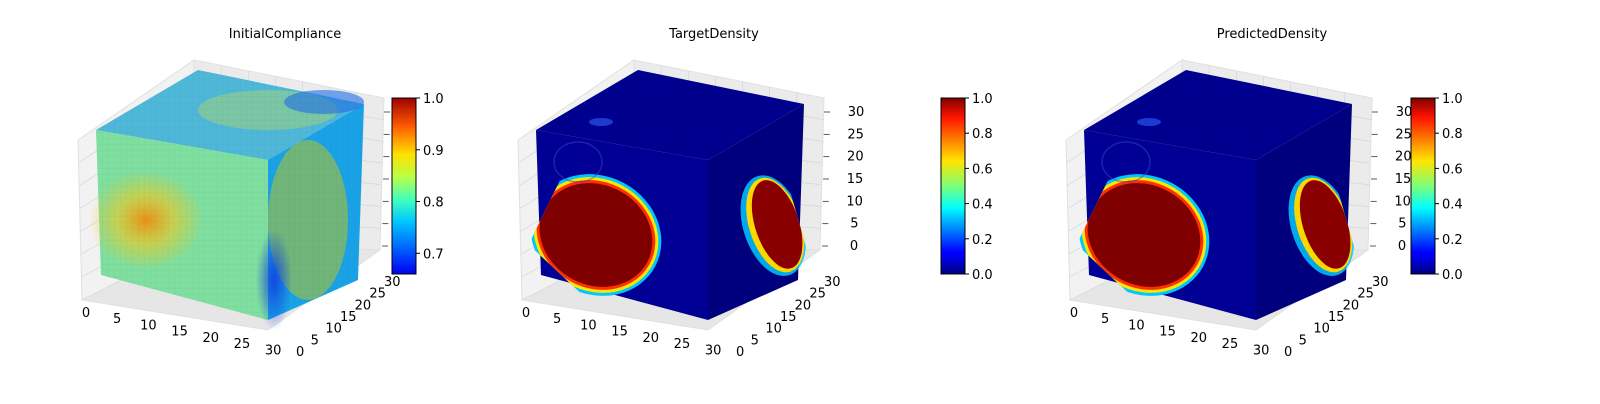 The height and width of the screenshot is (404, 1600). I want to click on colorbar-tick-label: 0.9, so click(433, 151).